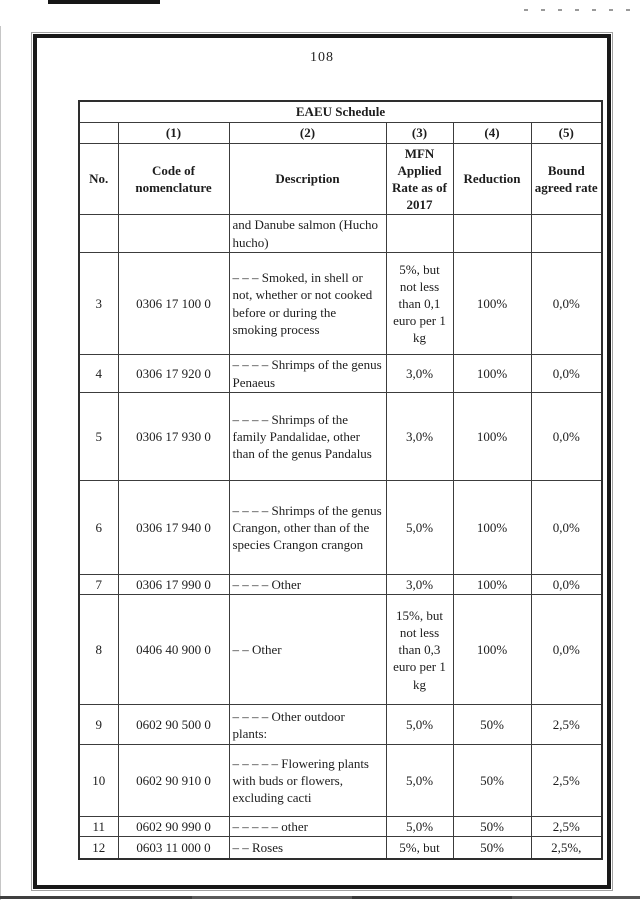  What do you see at coordinates (173, 374) in the screenshot?
I see `cell-code: 0306 17 920 0` at bounding box center [173, 374].